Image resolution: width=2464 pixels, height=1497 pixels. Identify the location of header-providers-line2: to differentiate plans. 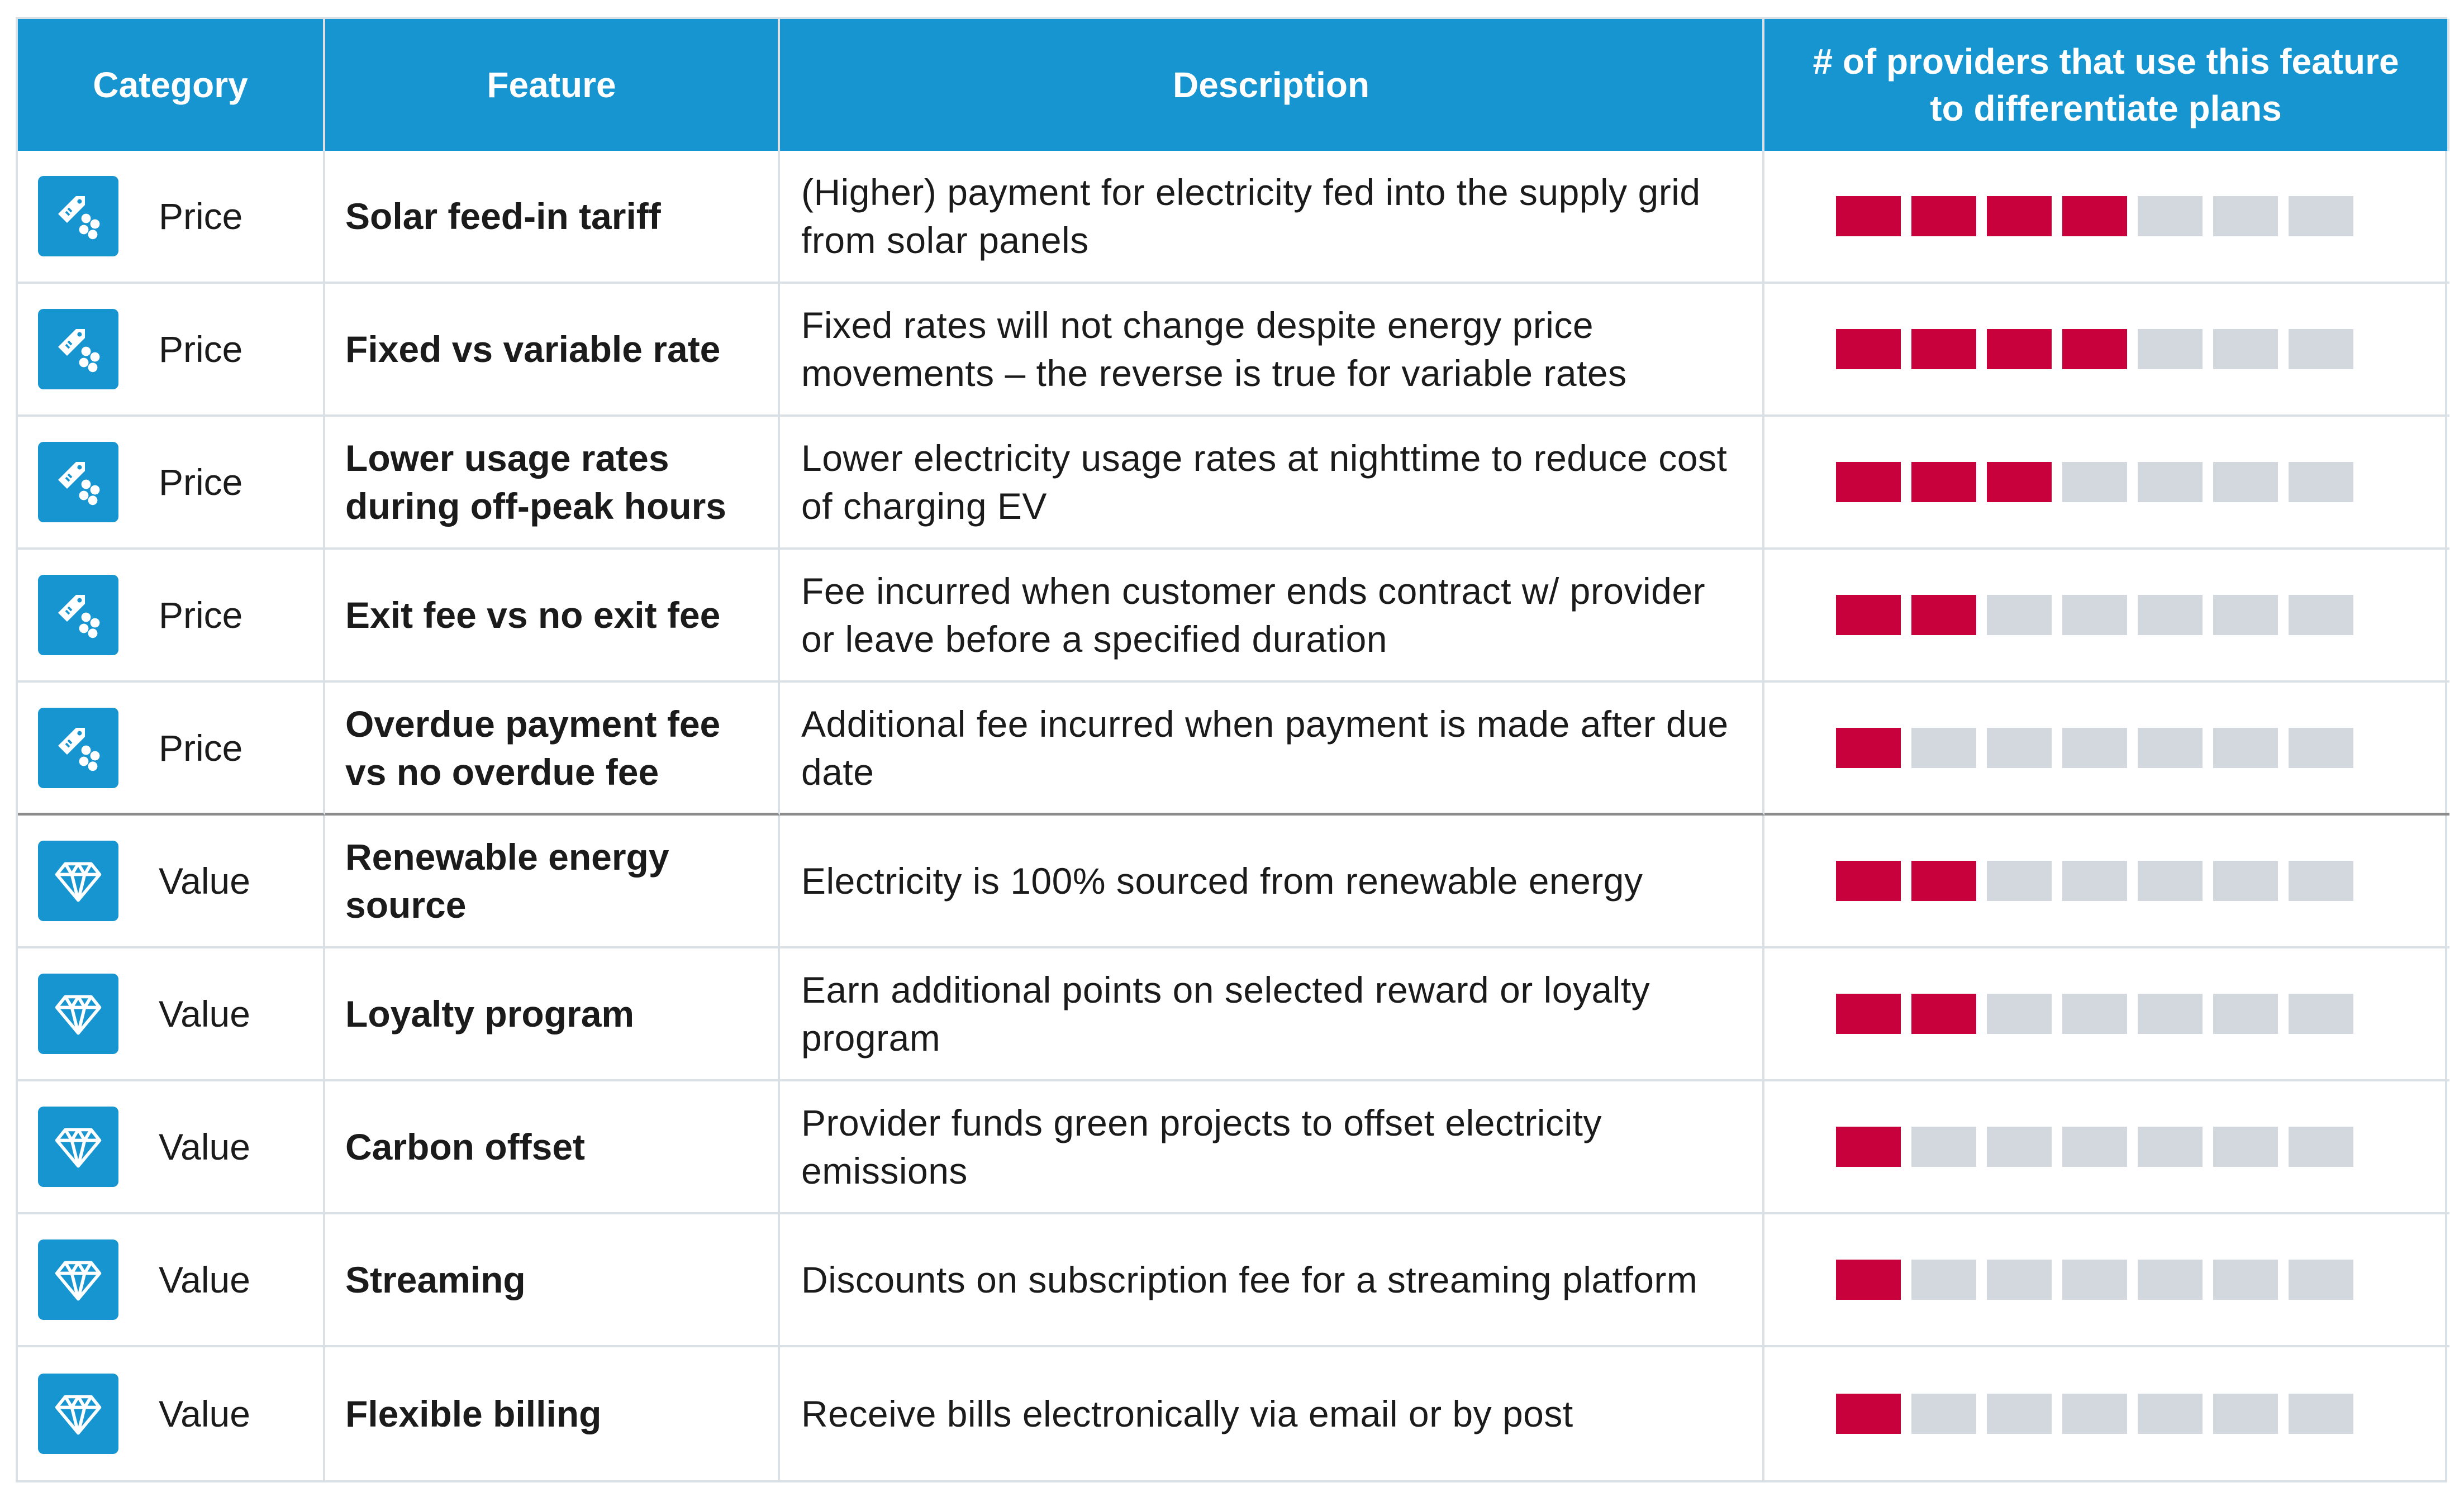
(2106, 108).